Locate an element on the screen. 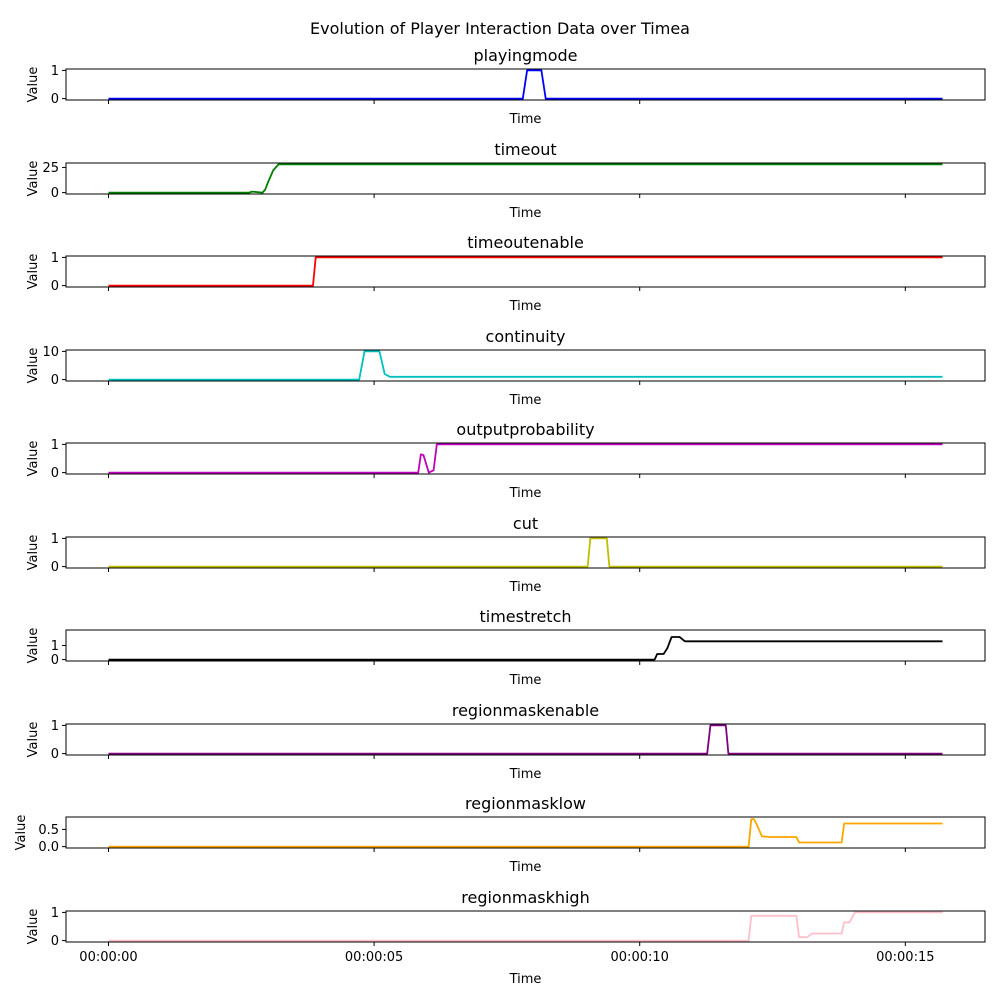  panel-title: continuity is located at coordinates (526, 336).